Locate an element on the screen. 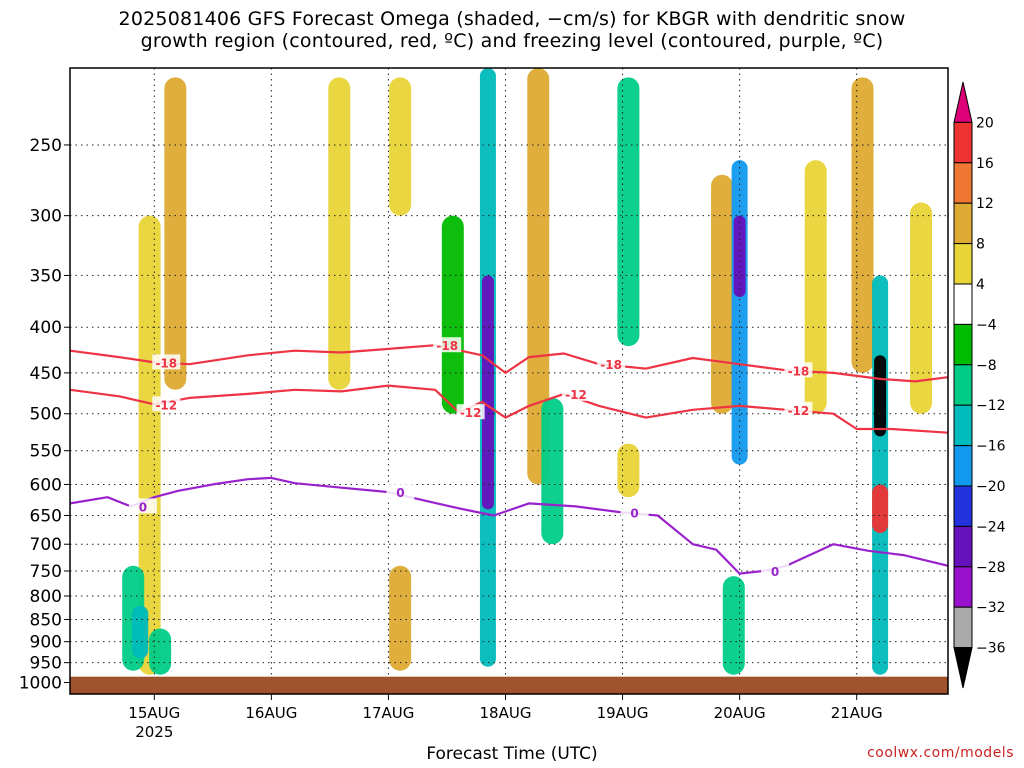 The image size is (1024, 768). ground-strip is located at coordinates (509, 685).